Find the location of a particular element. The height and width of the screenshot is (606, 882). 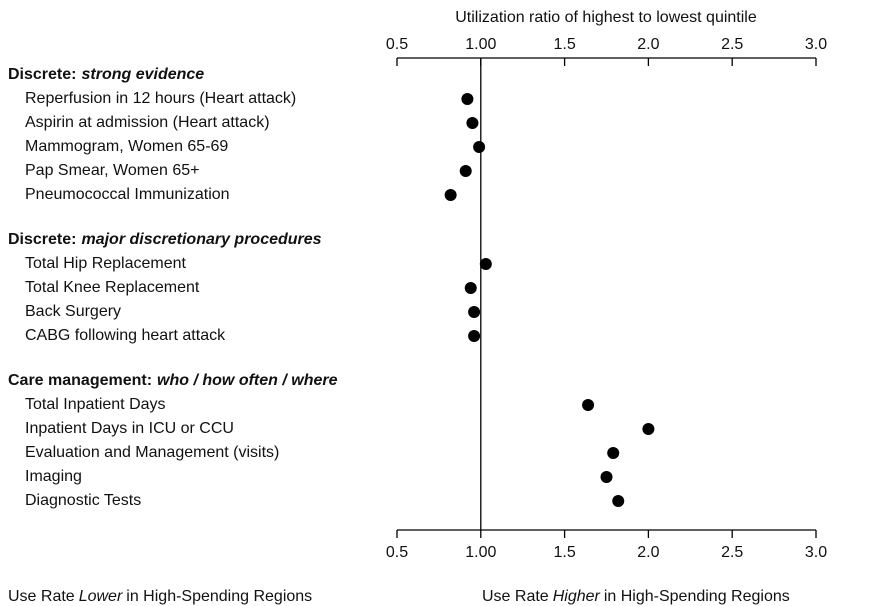

note-part: Lower is located at coordinates (101, 596).